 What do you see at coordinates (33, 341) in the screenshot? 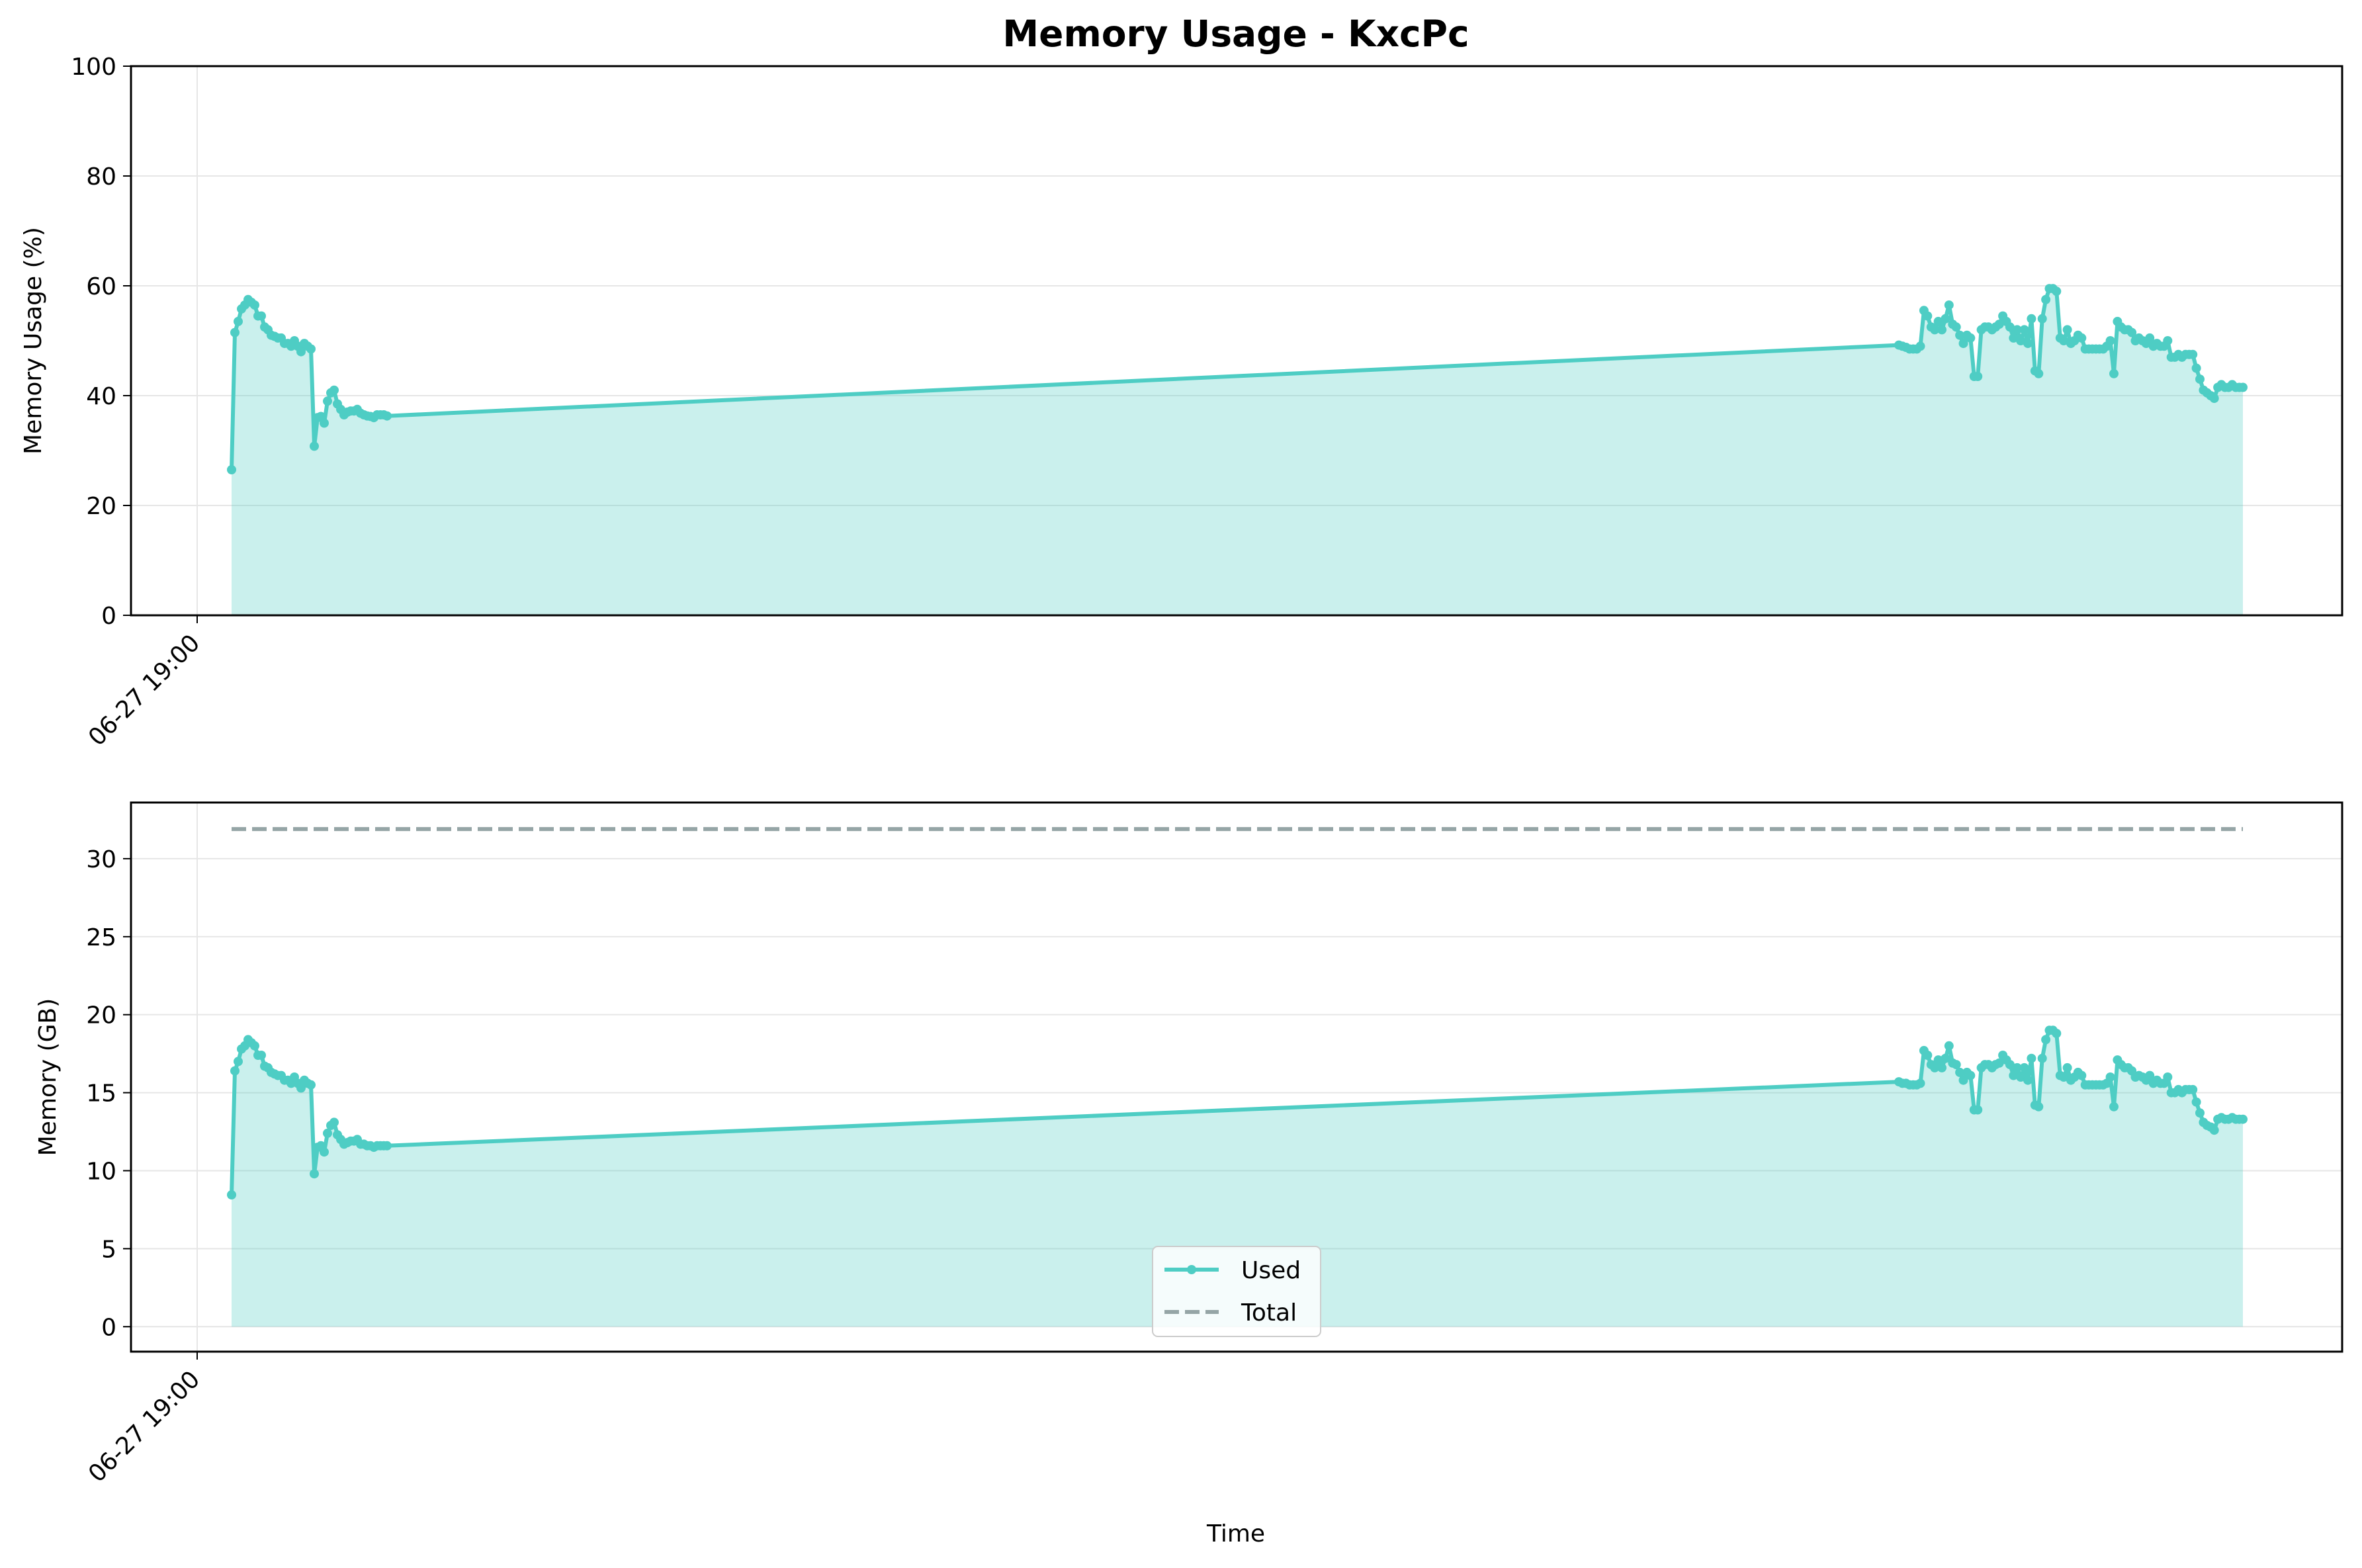
I see `y-axis-label: Memory Usage (%)` at bounding box center [33, 341].